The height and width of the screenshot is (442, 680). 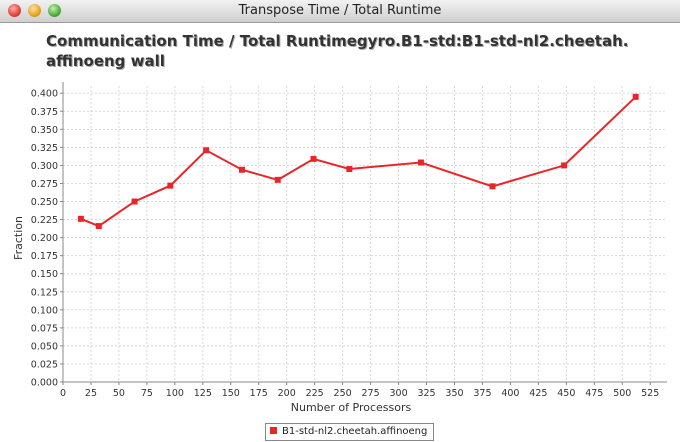 What do you see at coordinates (44, 220) in the screenshot?
I see `y-tick-label: 0.225` at bounding box center [44, 220].